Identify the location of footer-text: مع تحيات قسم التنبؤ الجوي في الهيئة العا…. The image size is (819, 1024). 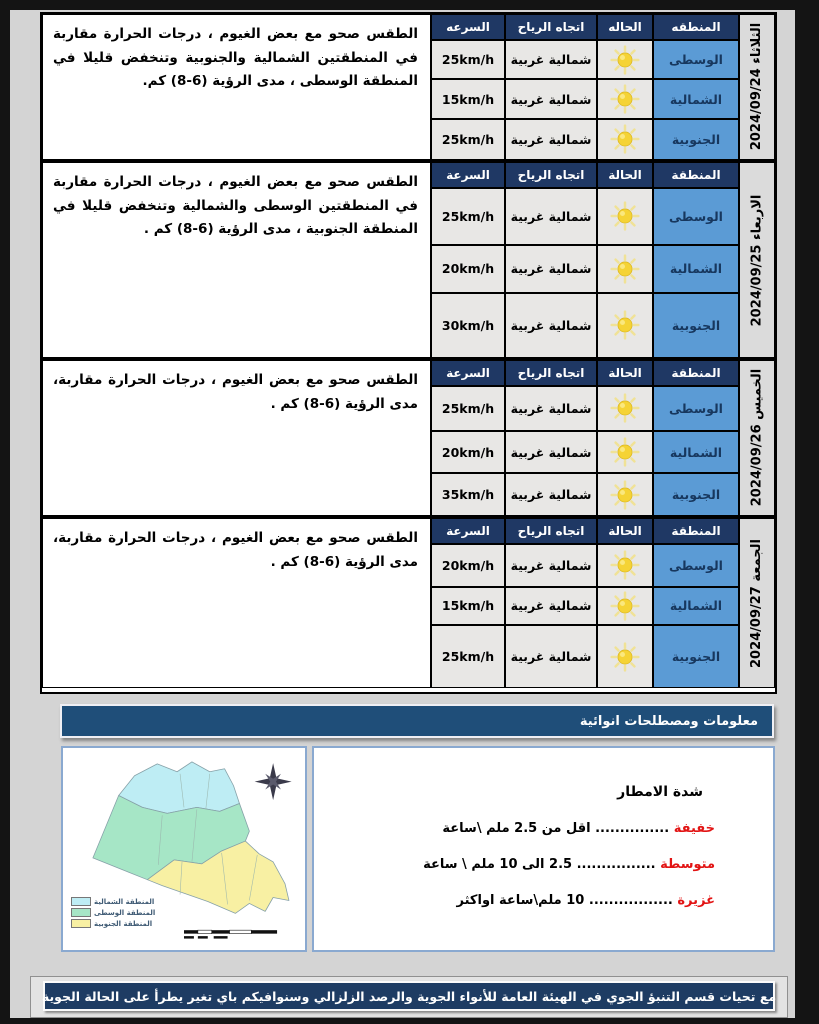
(409, 996).